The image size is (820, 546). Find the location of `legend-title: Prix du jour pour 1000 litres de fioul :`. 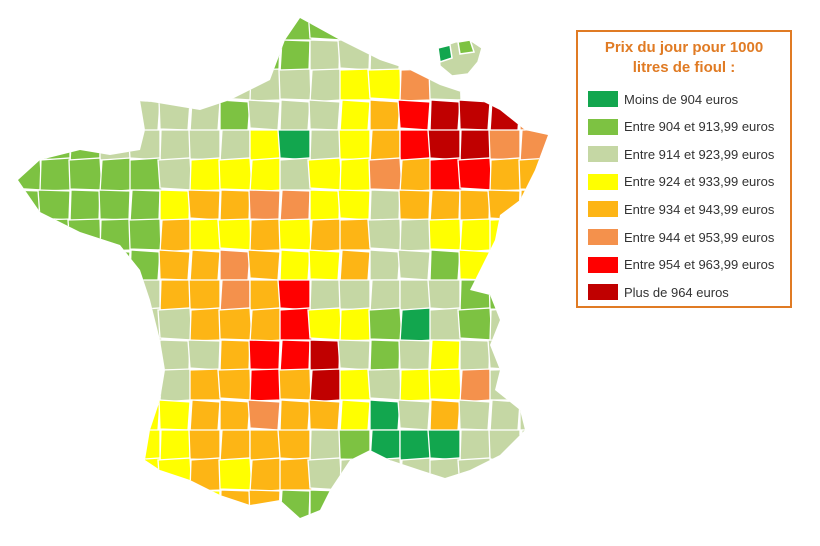

legend-title: Prix du jour pour 1000 litres de fioul : is located at coordinates (684, 57).